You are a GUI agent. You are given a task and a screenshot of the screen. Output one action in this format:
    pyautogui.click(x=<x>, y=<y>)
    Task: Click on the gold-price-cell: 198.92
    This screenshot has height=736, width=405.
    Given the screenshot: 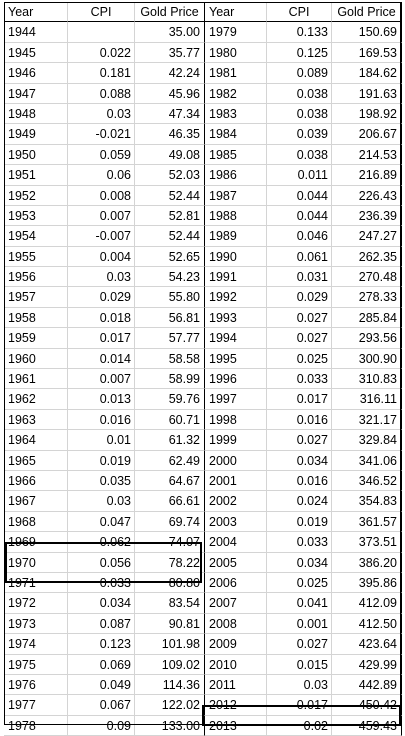 What is the action you would take?
    pyautogui.click(x=367, y=114)
    